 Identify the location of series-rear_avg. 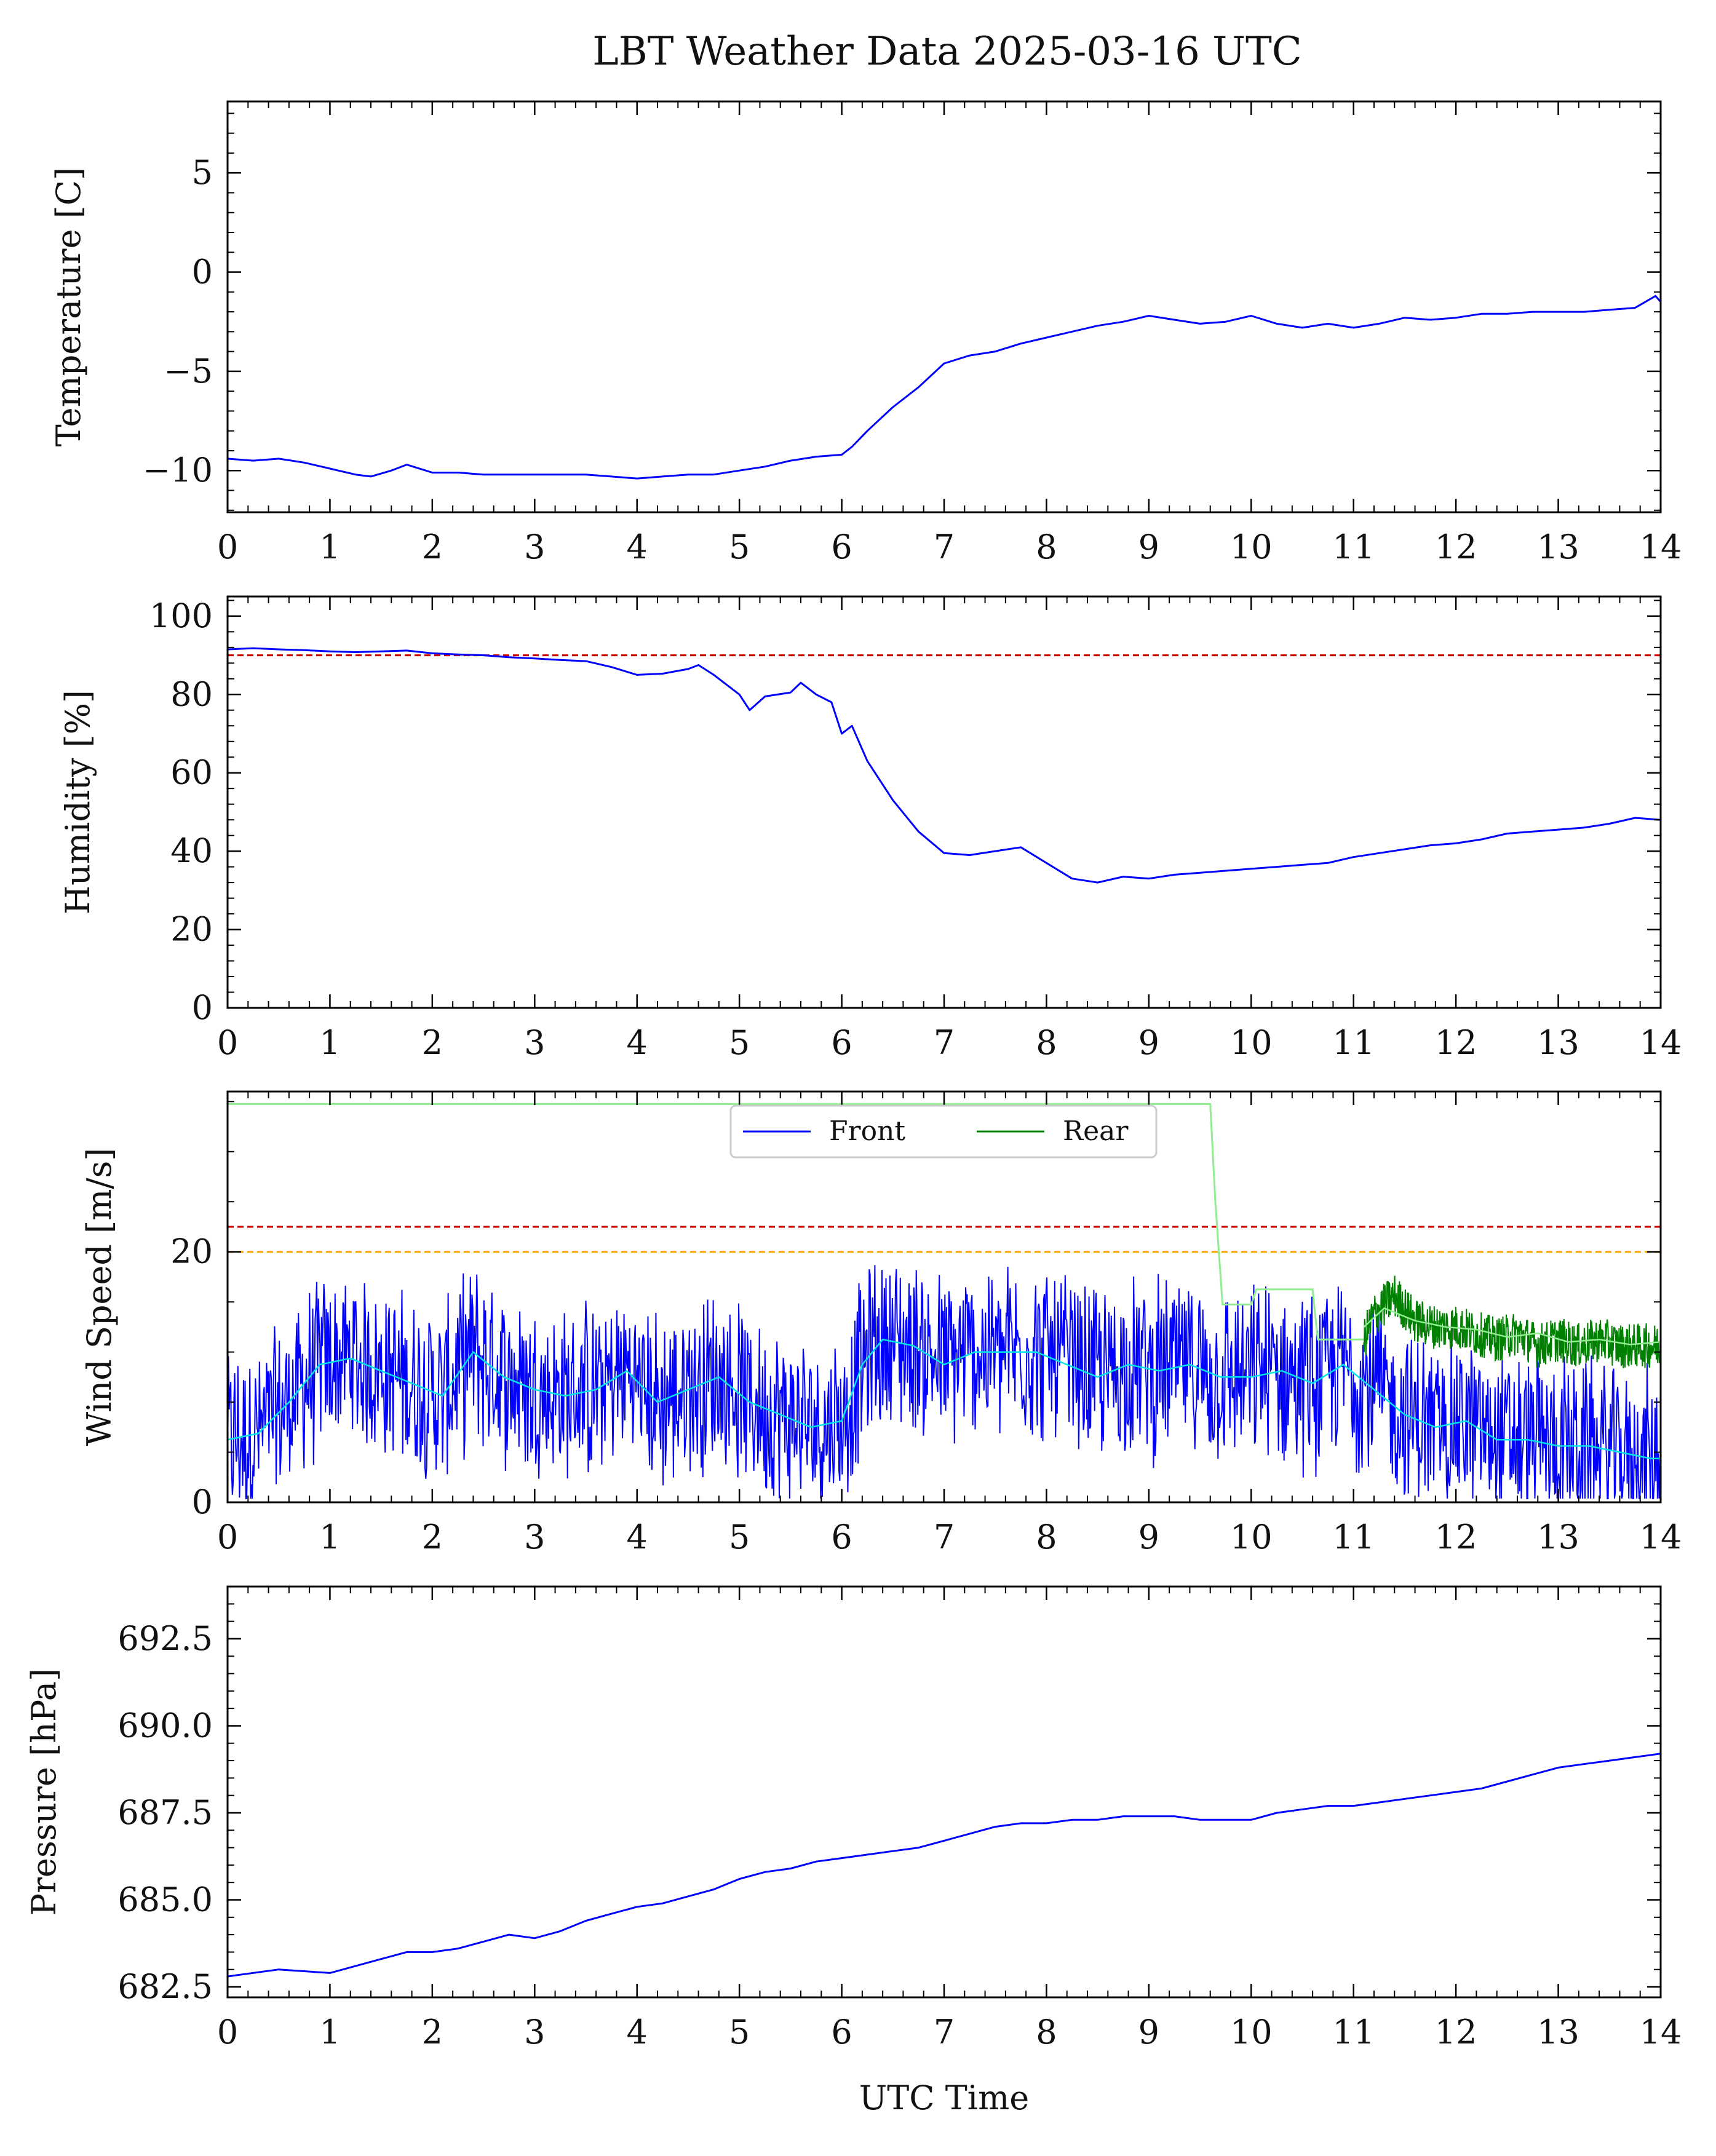
(1512, 1326).